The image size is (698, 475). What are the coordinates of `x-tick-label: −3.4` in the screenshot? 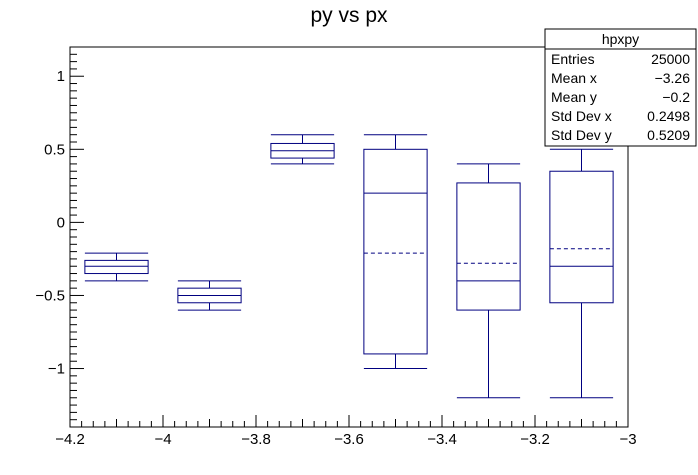 It's located at (442, 439).